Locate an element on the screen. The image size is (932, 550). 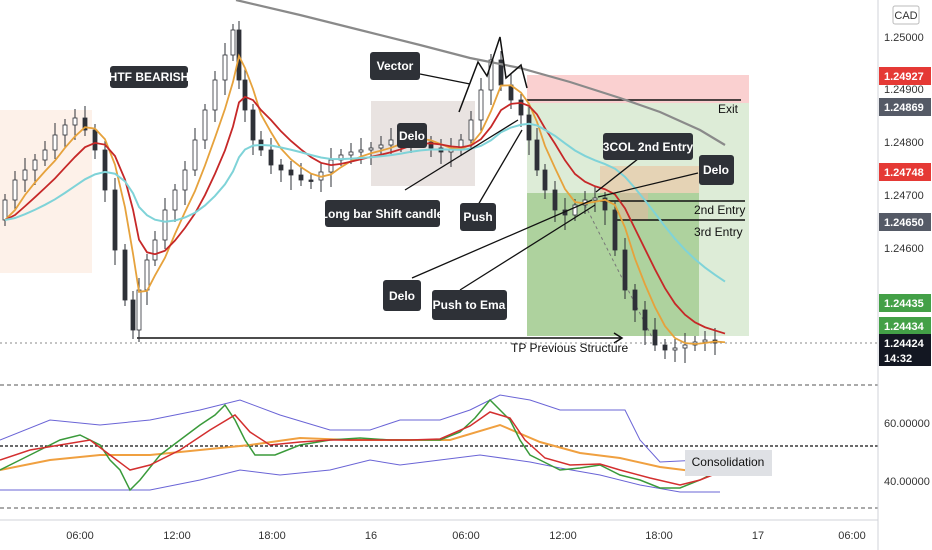
osc-tick-label: 40.00000 is located at coordinates (907, 482).